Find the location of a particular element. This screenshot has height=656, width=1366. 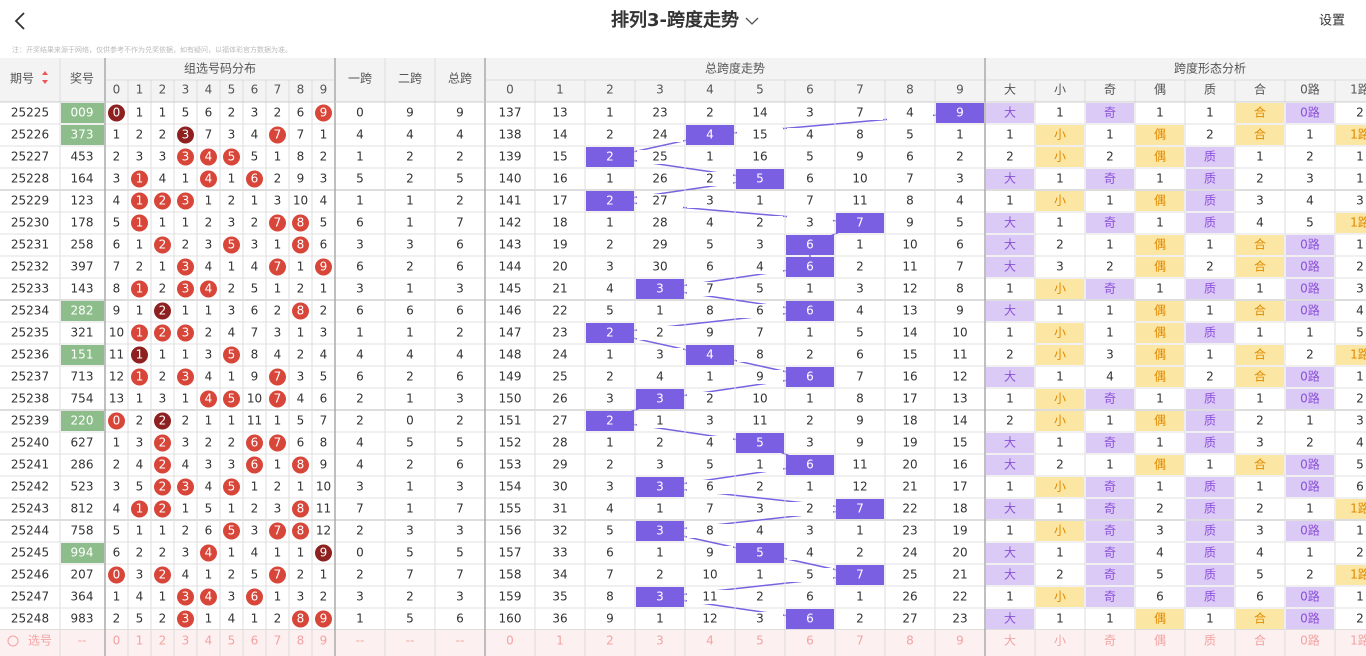

footer-label: 选号 is located at coordinates (40, 641).